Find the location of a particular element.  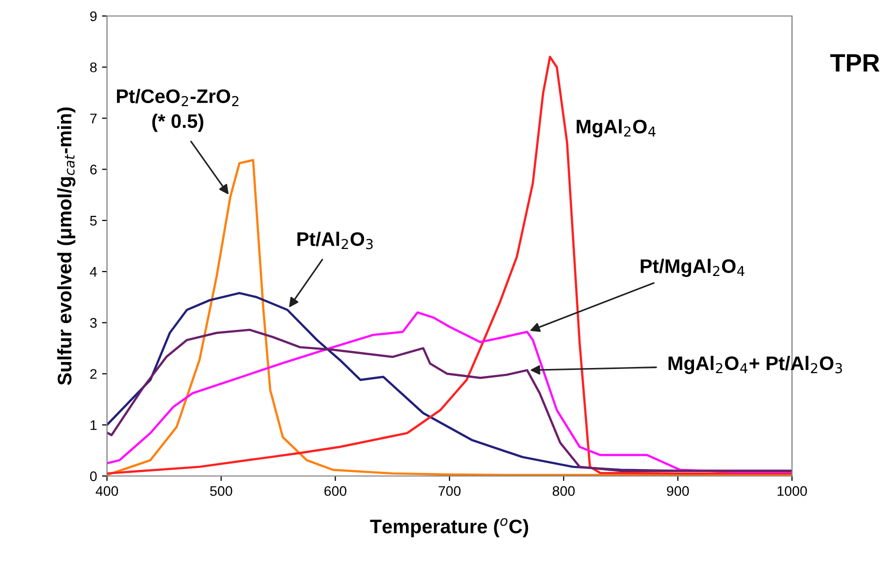

y-axis-title: Sulfur evolved (μmol/g$_{cat}$-min) is located at coordinates (66, 246).